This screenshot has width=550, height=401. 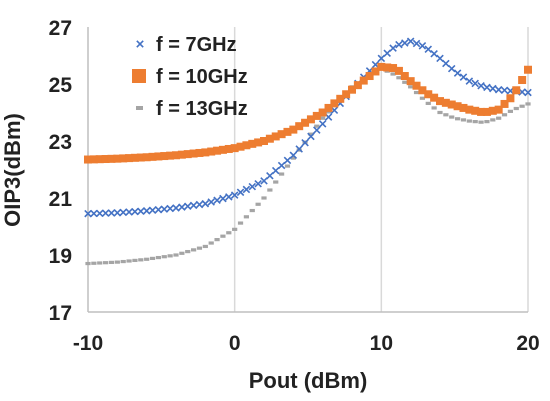 I want to click on legend-item: f = 10GHz, so click(x=190, y=77).